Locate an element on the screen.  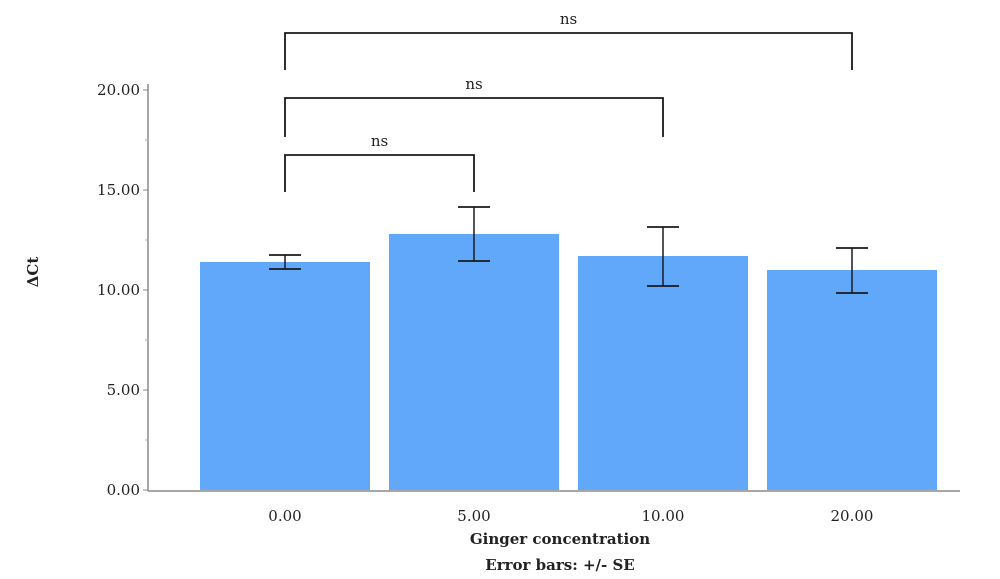
significance-bracket-0: ns is located at coordinates (474, 106).